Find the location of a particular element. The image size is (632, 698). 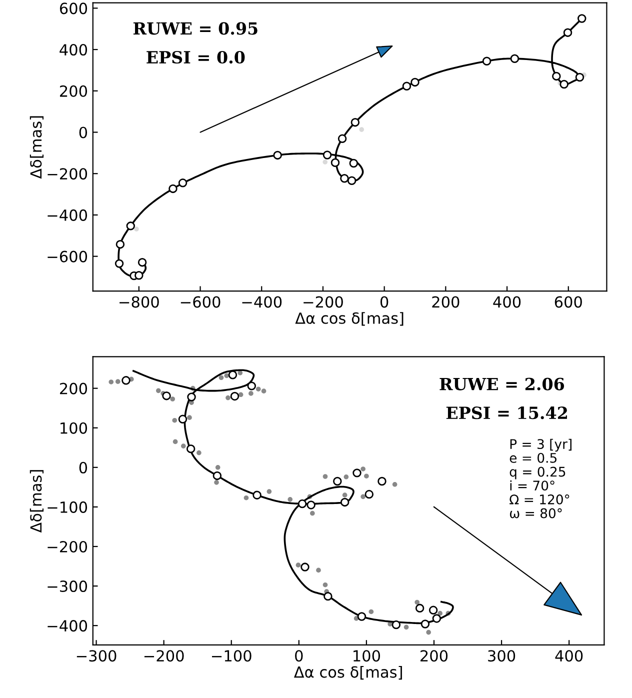

x-tick-label: −400 is located at coordinates (262, 302).